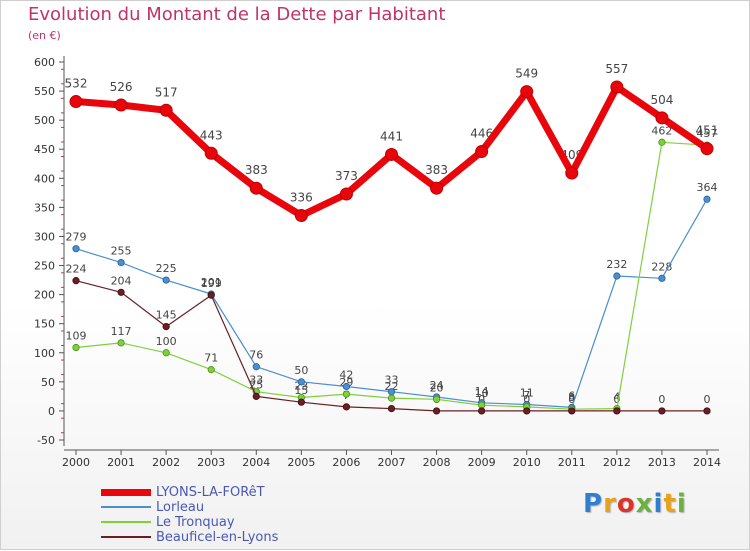  I want to click on x-tick-label: 2005, so click(301, 462).